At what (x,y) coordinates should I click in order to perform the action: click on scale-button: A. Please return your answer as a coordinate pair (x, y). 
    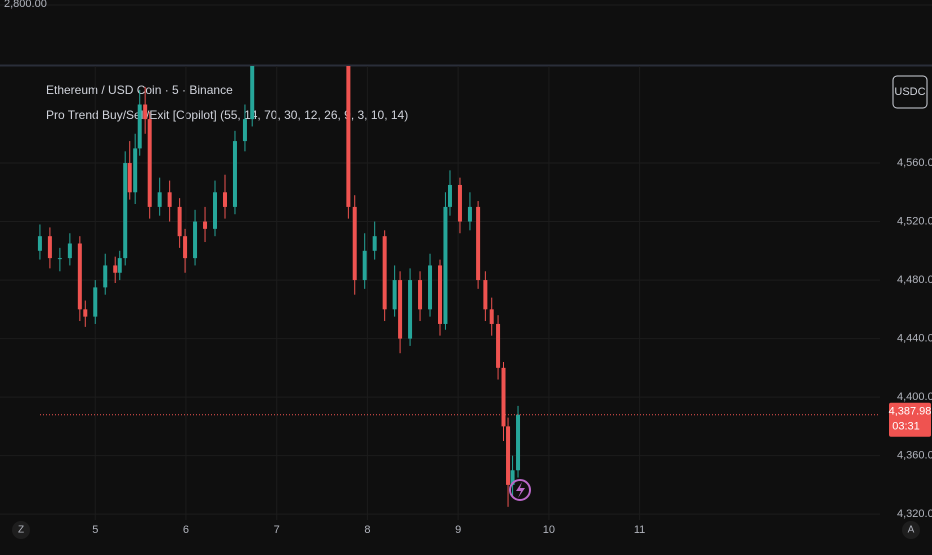
    Looking at the image, I should click on (911, 530).